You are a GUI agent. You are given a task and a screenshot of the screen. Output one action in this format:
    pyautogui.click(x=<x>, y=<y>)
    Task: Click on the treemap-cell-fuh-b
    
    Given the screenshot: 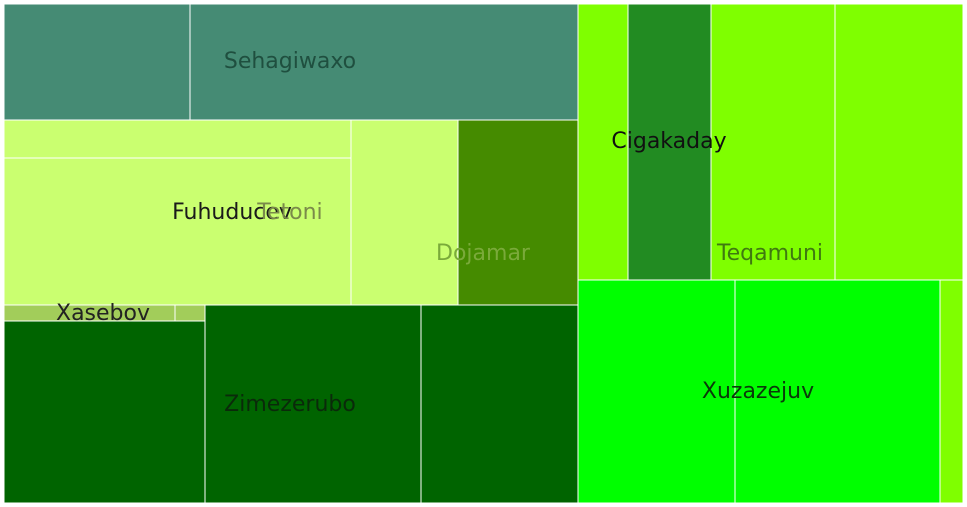 What is the action you would take?
    pyautogui.click(x=177, y=231)
    